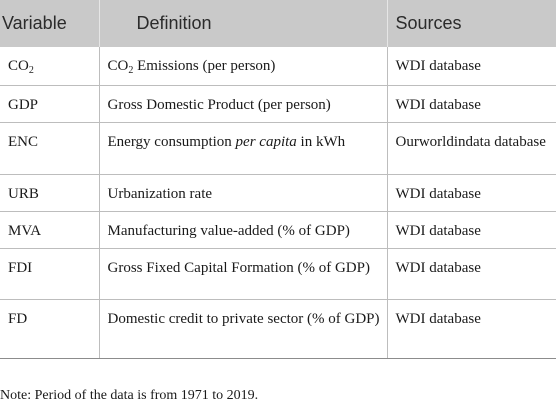 The height and width of the screenshot is (403, 558). I want to click on header-definition: Definition, so click(242, 23).